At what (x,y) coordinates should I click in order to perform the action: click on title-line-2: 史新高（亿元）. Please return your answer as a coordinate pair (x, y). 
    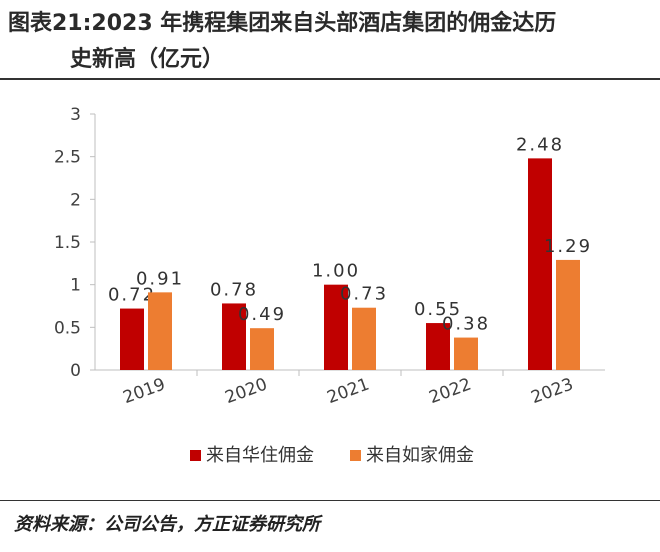
    Looking at the image, I should click on (147, 59).